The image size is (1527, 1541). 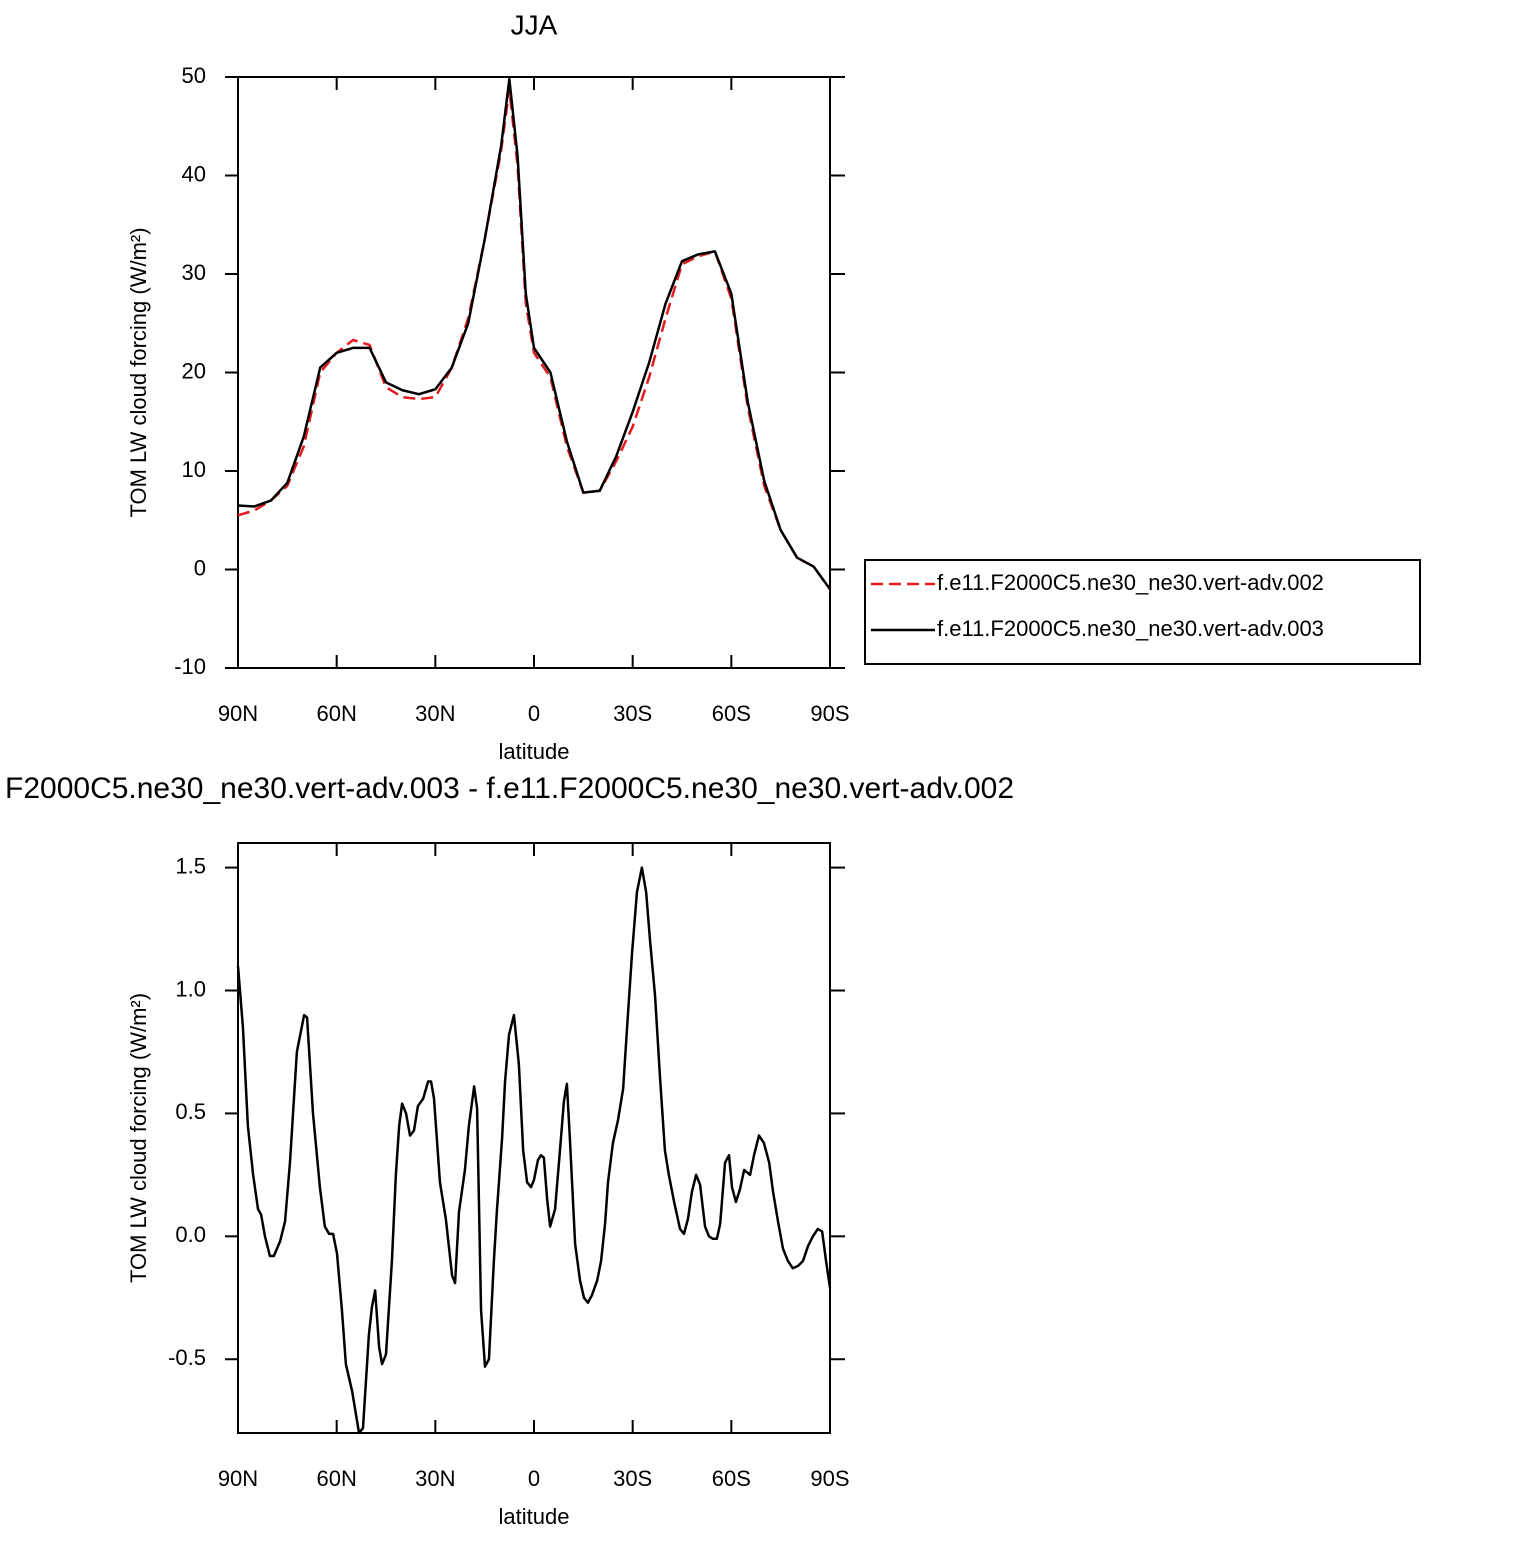 What do you see at coordinates (534, 24) in the screenshot?
I see `chart-title: JJA` at bounding box center [534, 24].